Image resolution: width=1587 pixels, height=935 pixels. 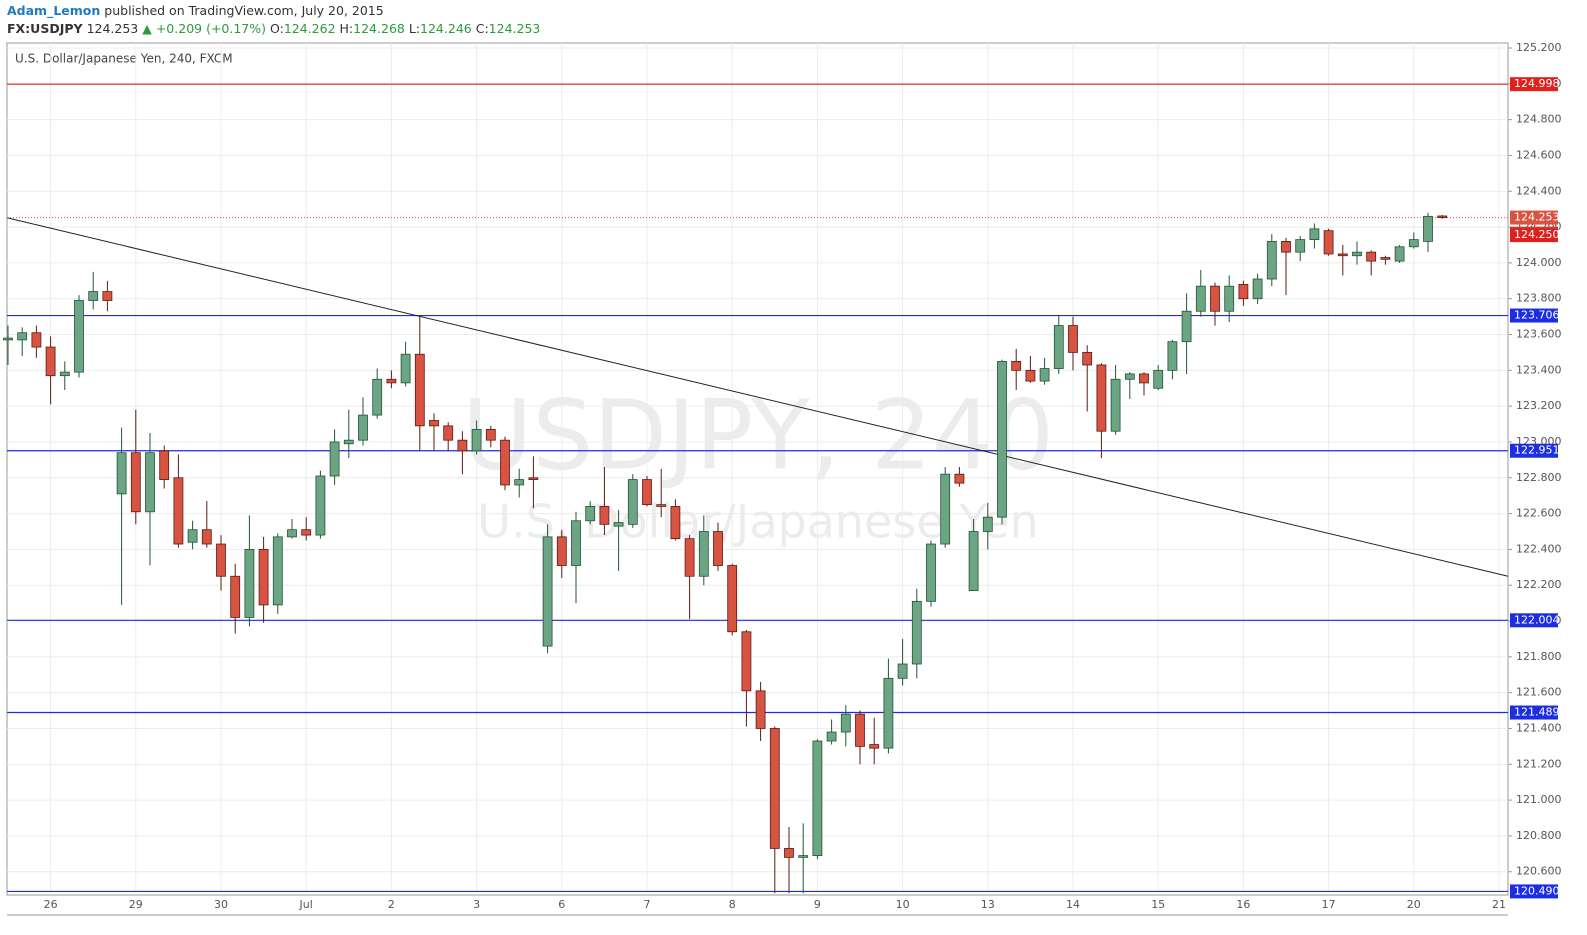 What do you see at coordinates (1537, 217) in the screenshot?
I see `last-price-label: 124.253` at bounding box center [1537, 217].